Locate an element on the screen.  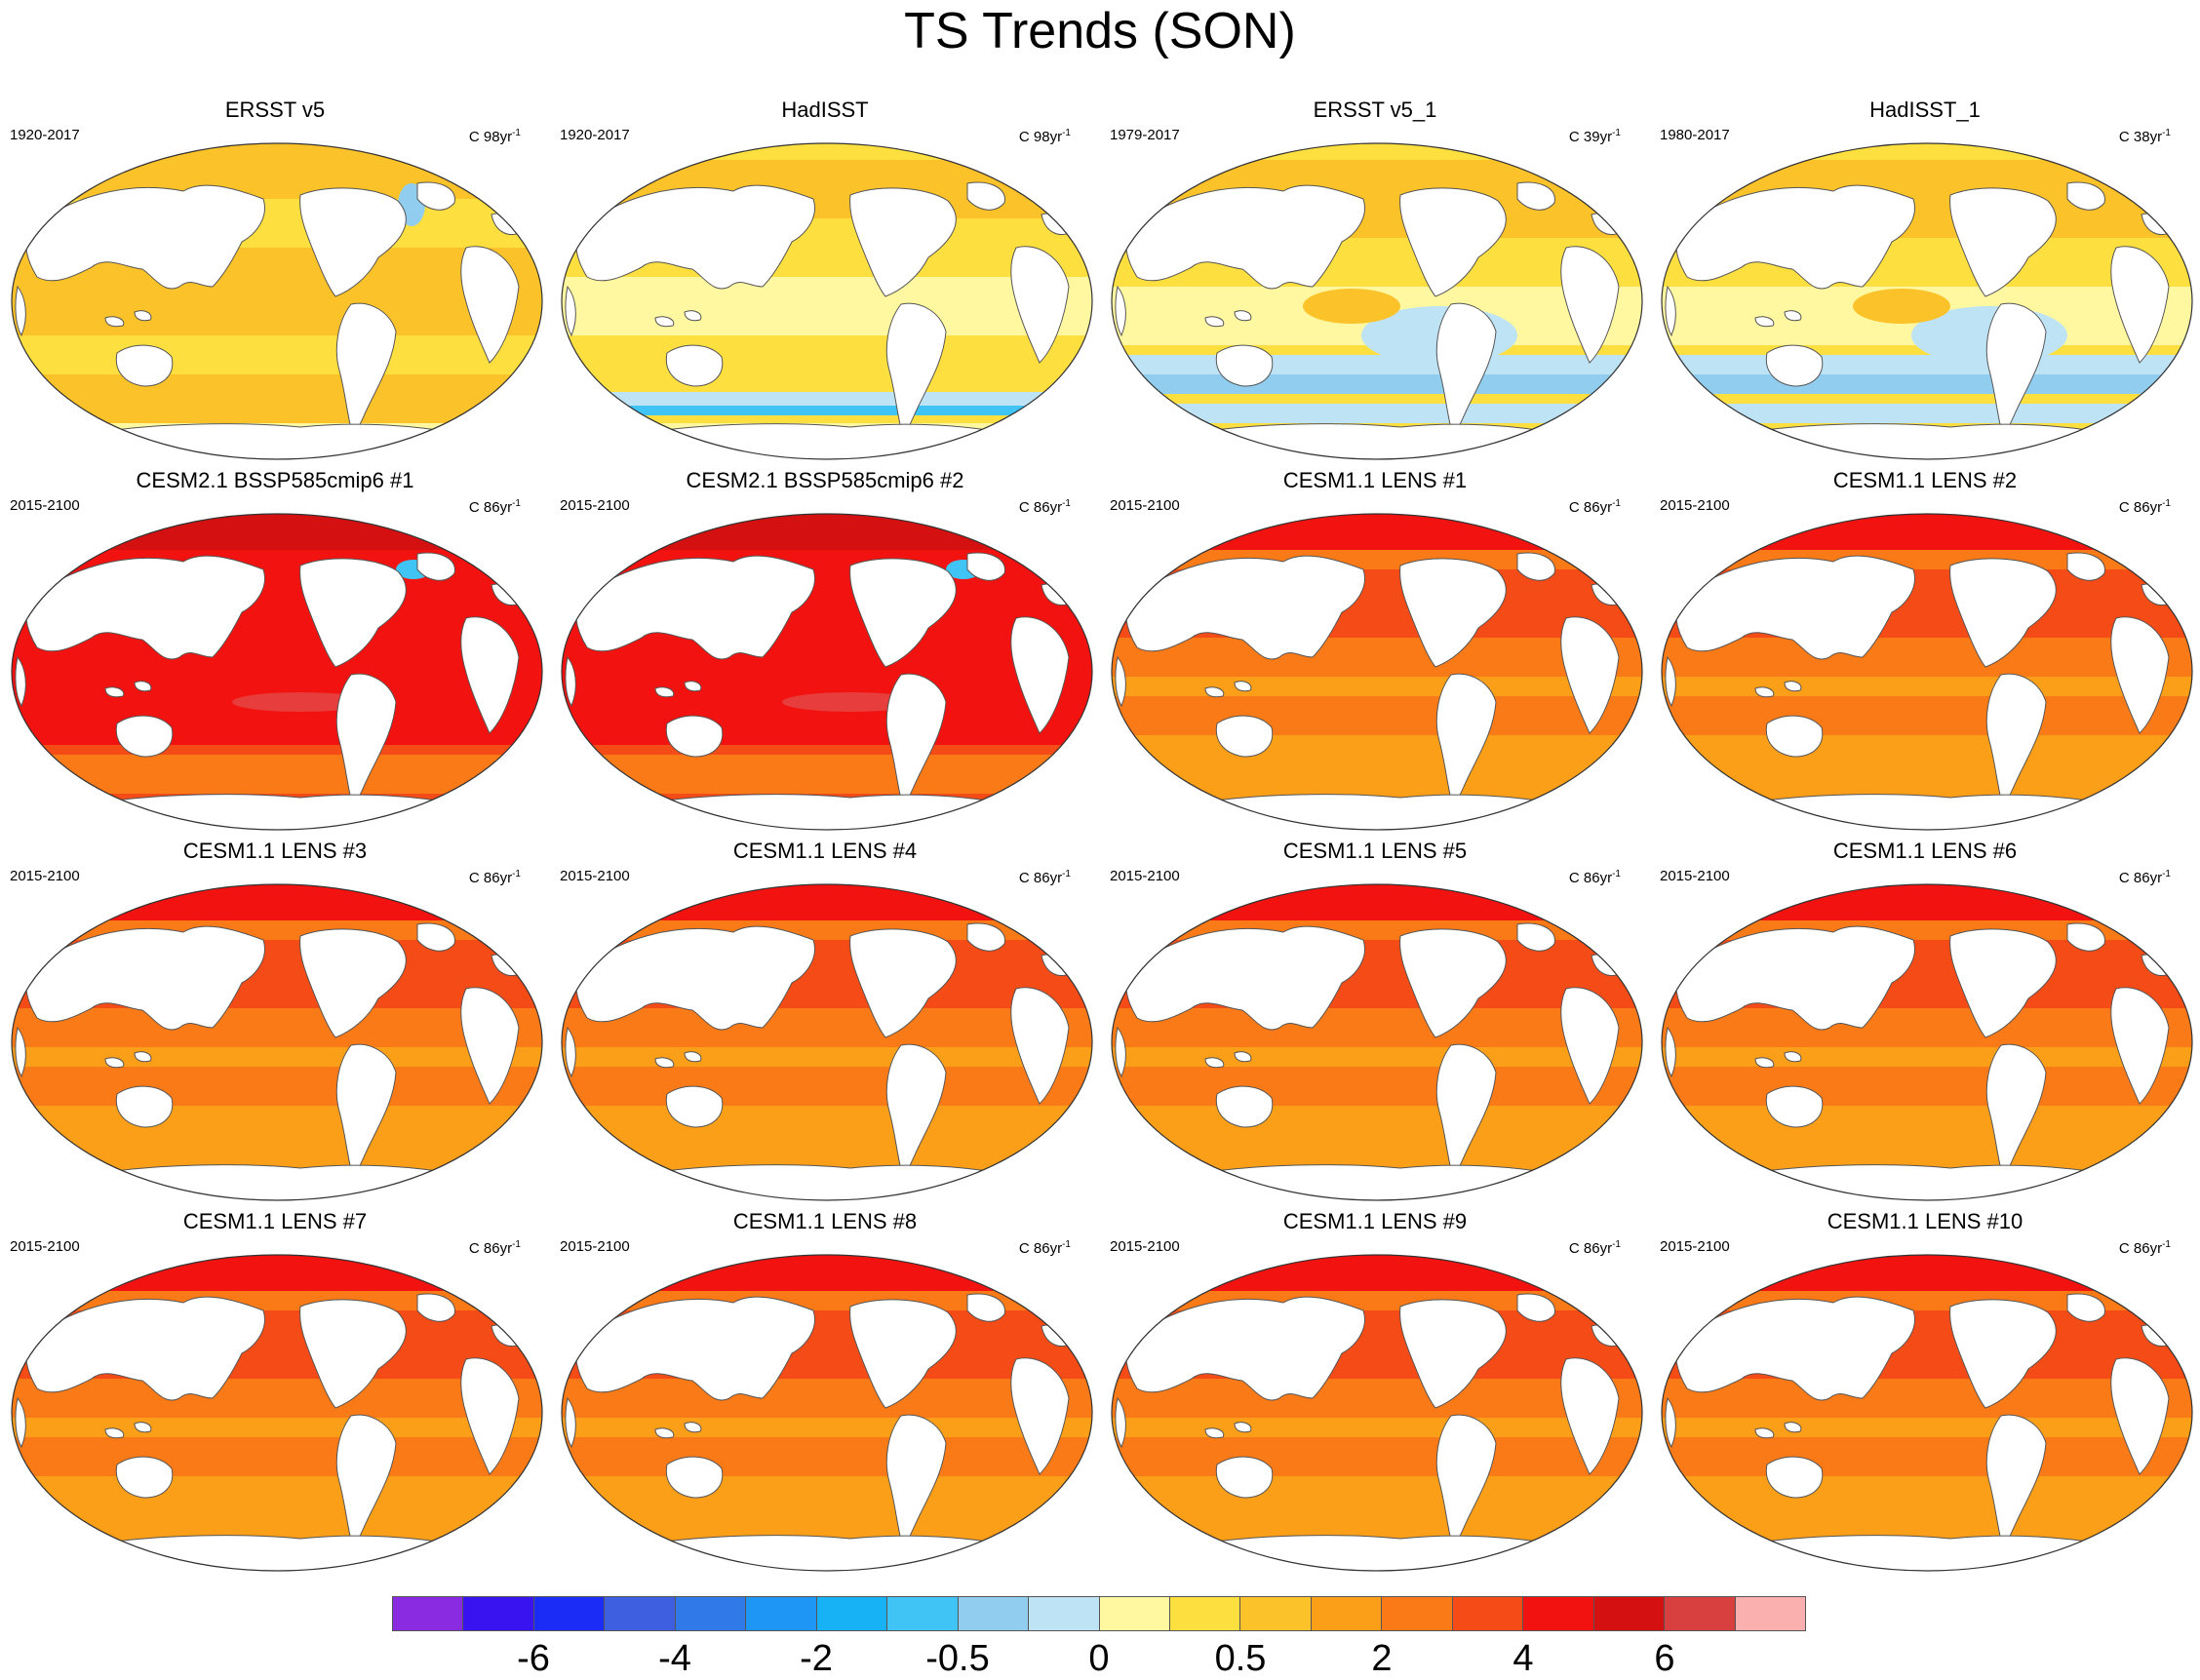
panel-period: 1979-2017 is located at coordinates (1145, 135).